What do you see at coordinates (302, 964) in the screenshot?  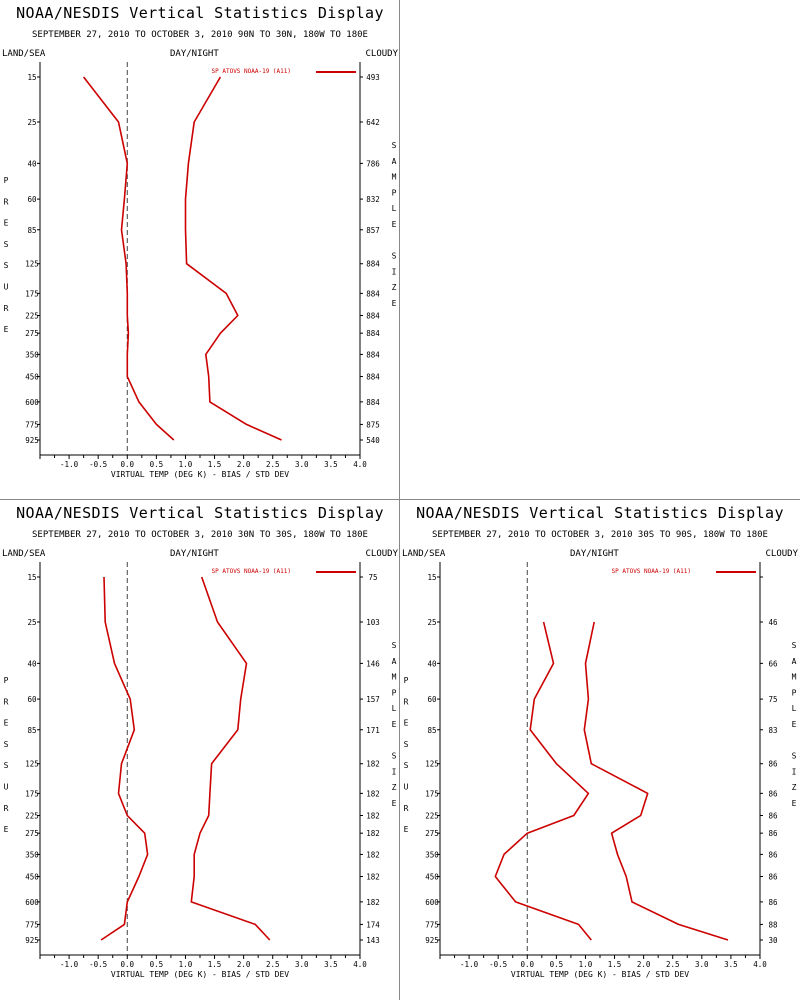 I see `x-tick-label: 3.0` at bounding box center [302, 964].